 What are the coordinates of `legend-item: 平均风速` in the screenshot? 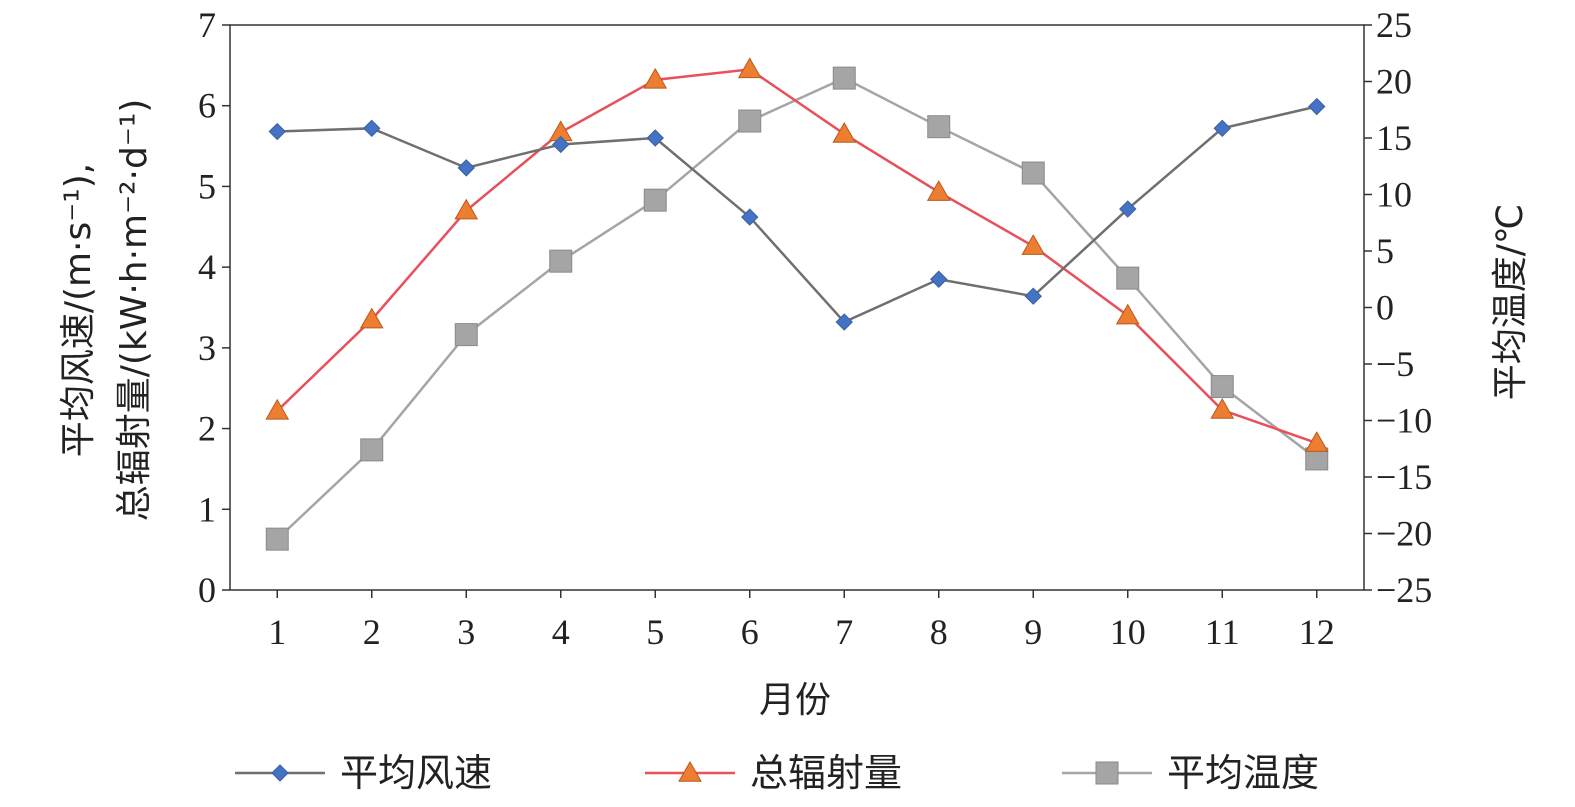 It's located at (363, 773).